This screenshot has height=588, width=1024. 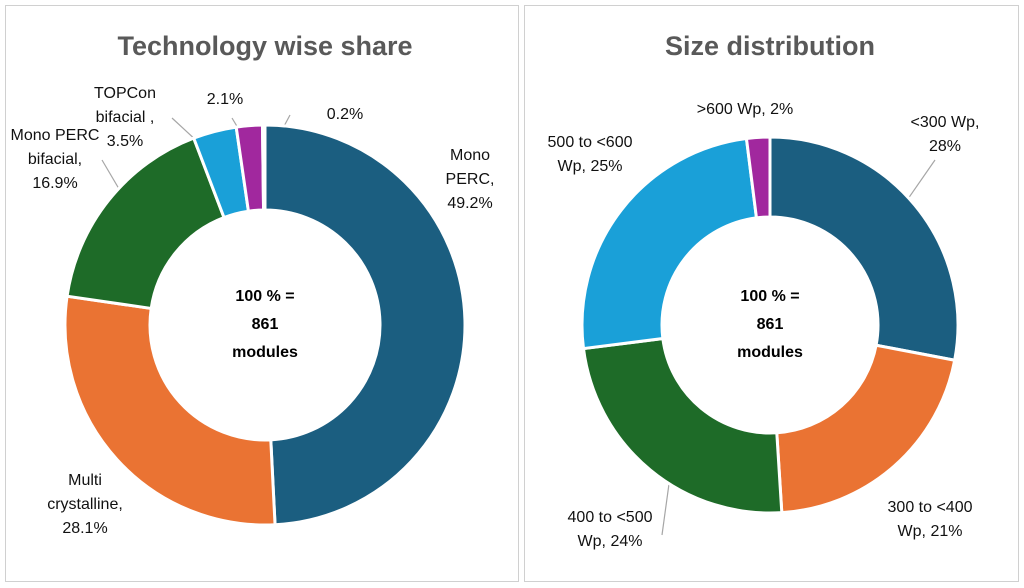 I want to click on category-label: 400 to <500 Wp,, so click(x=610, y=529).